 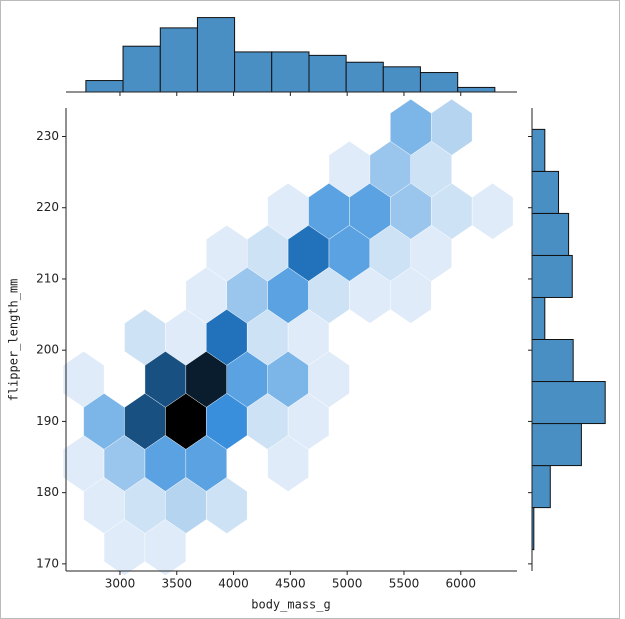 What do you see at coordinates (47, 278) in the screenshot?
I see `y-tick-label: 210` at bounding box center [47, 278].